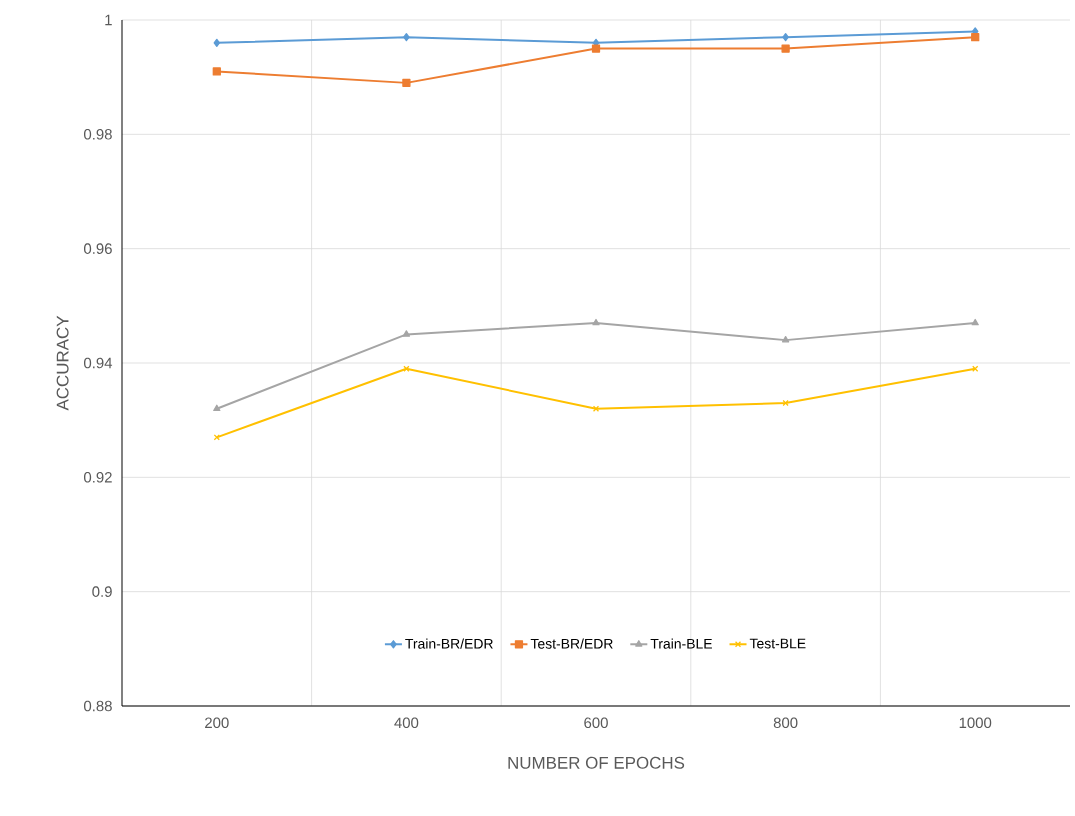 The image size is (1075, 816). I want to click on y-tick-label: 1, so click(108, 20).